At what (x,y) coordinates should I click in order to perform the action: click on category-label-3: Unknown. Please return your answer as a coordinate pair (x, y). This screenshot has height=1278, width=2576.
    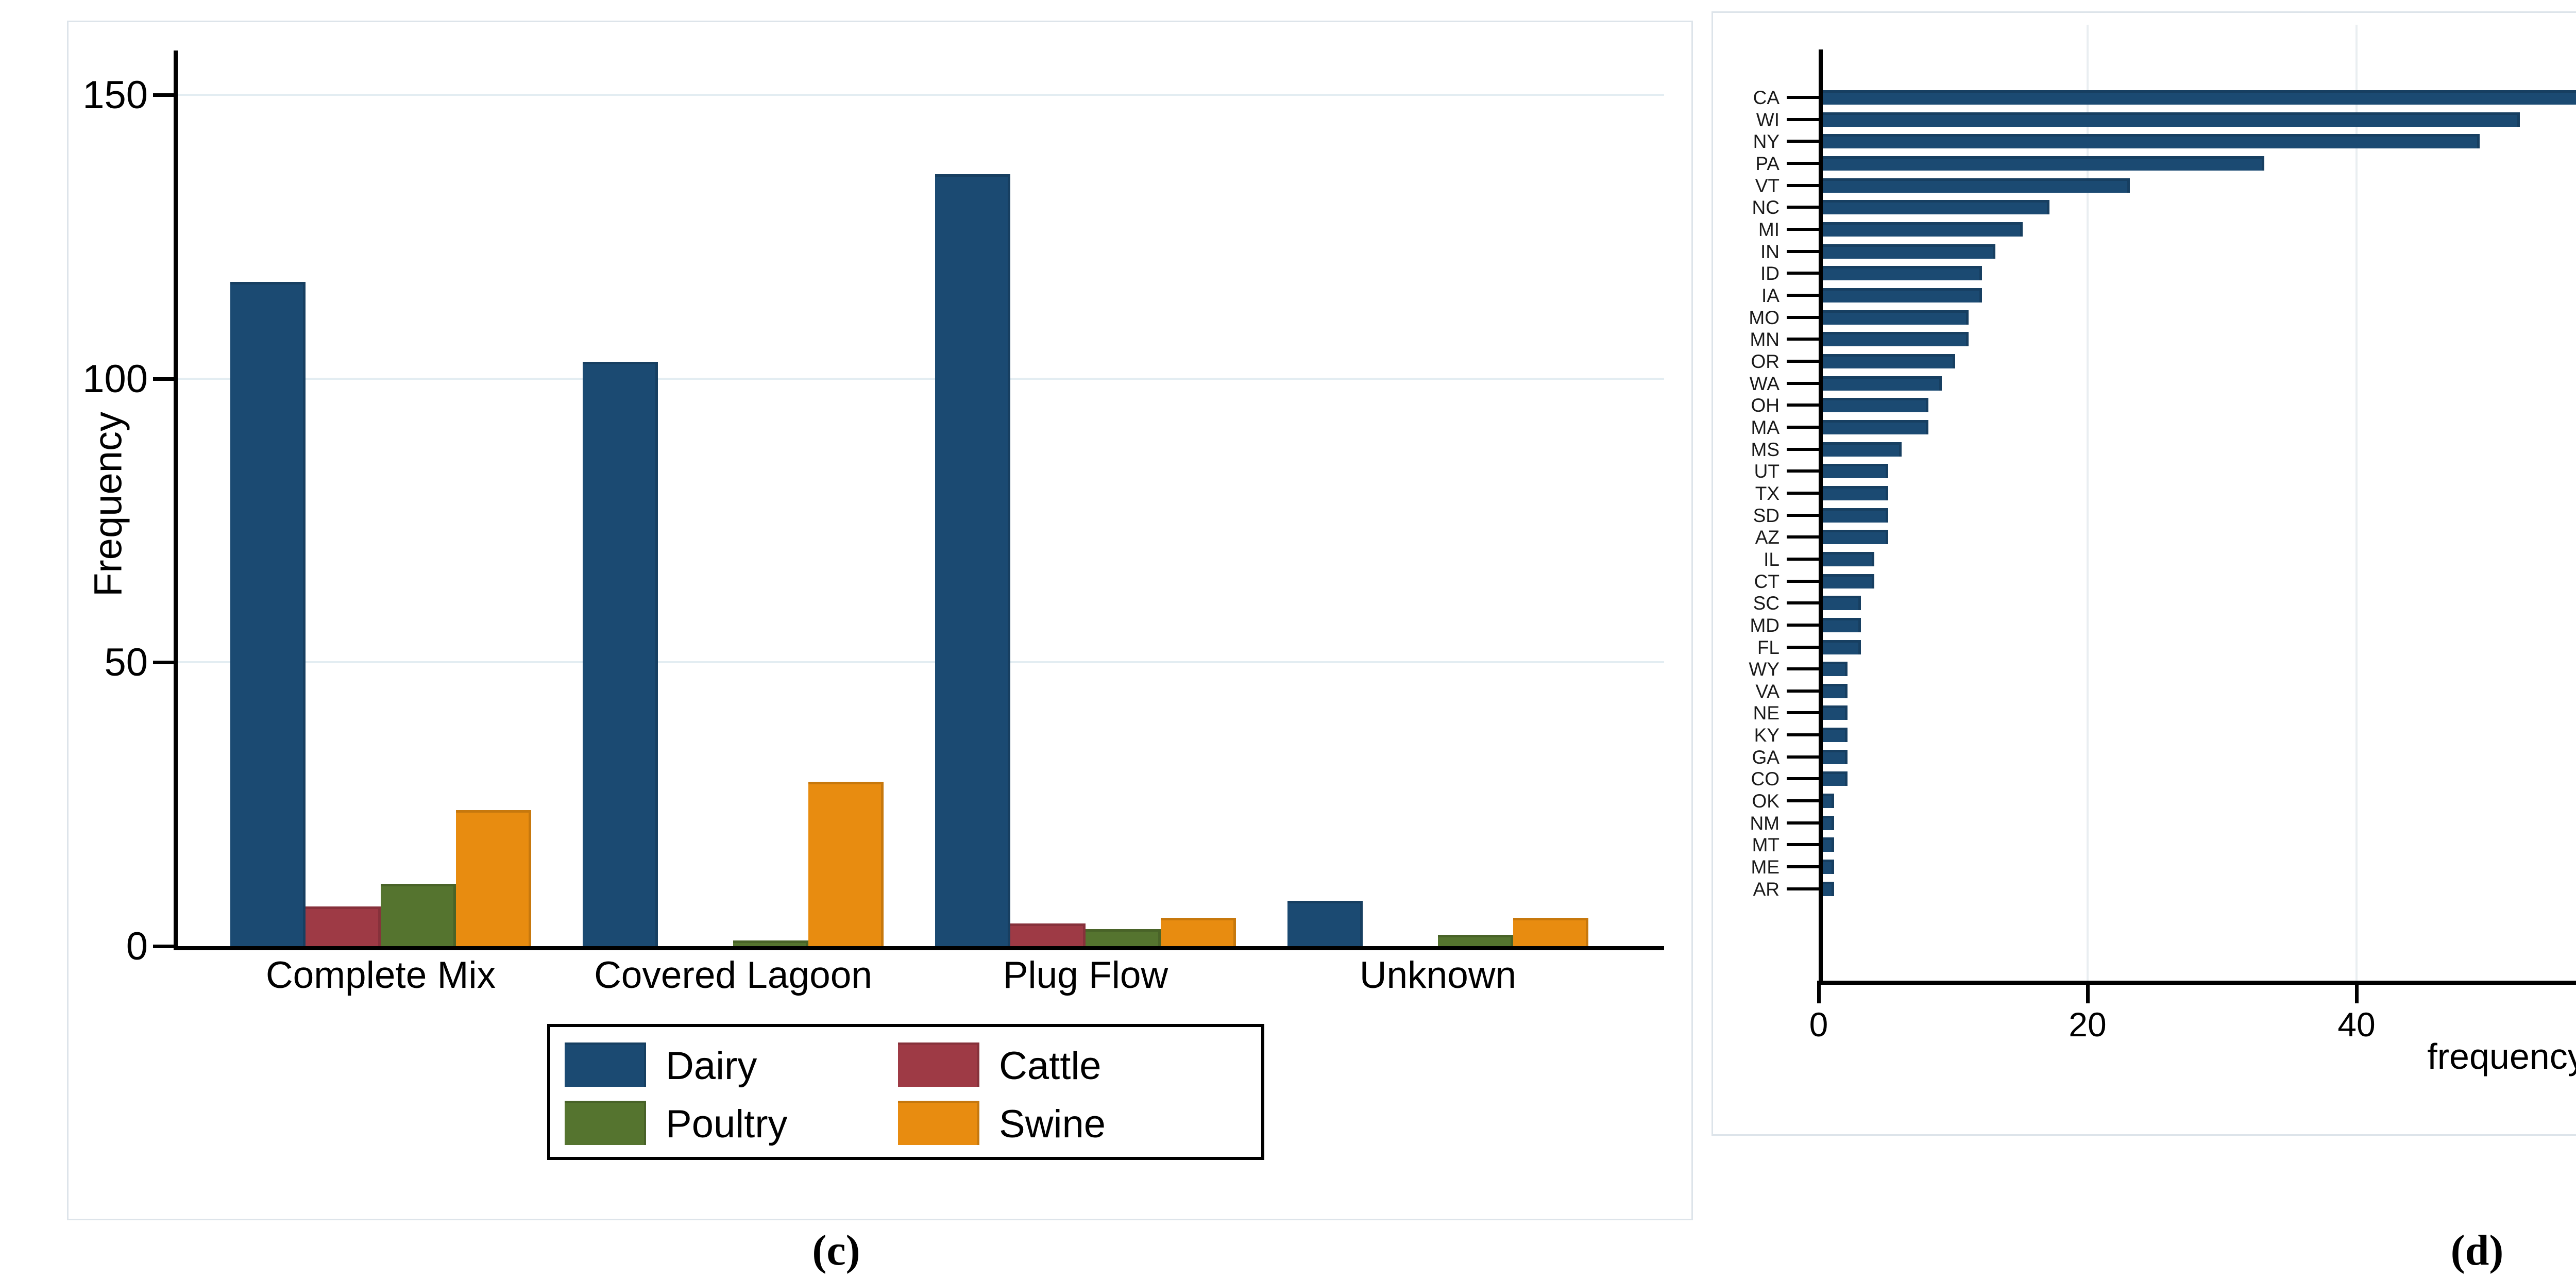
    Looking at the image, I should click on (1438, 975).